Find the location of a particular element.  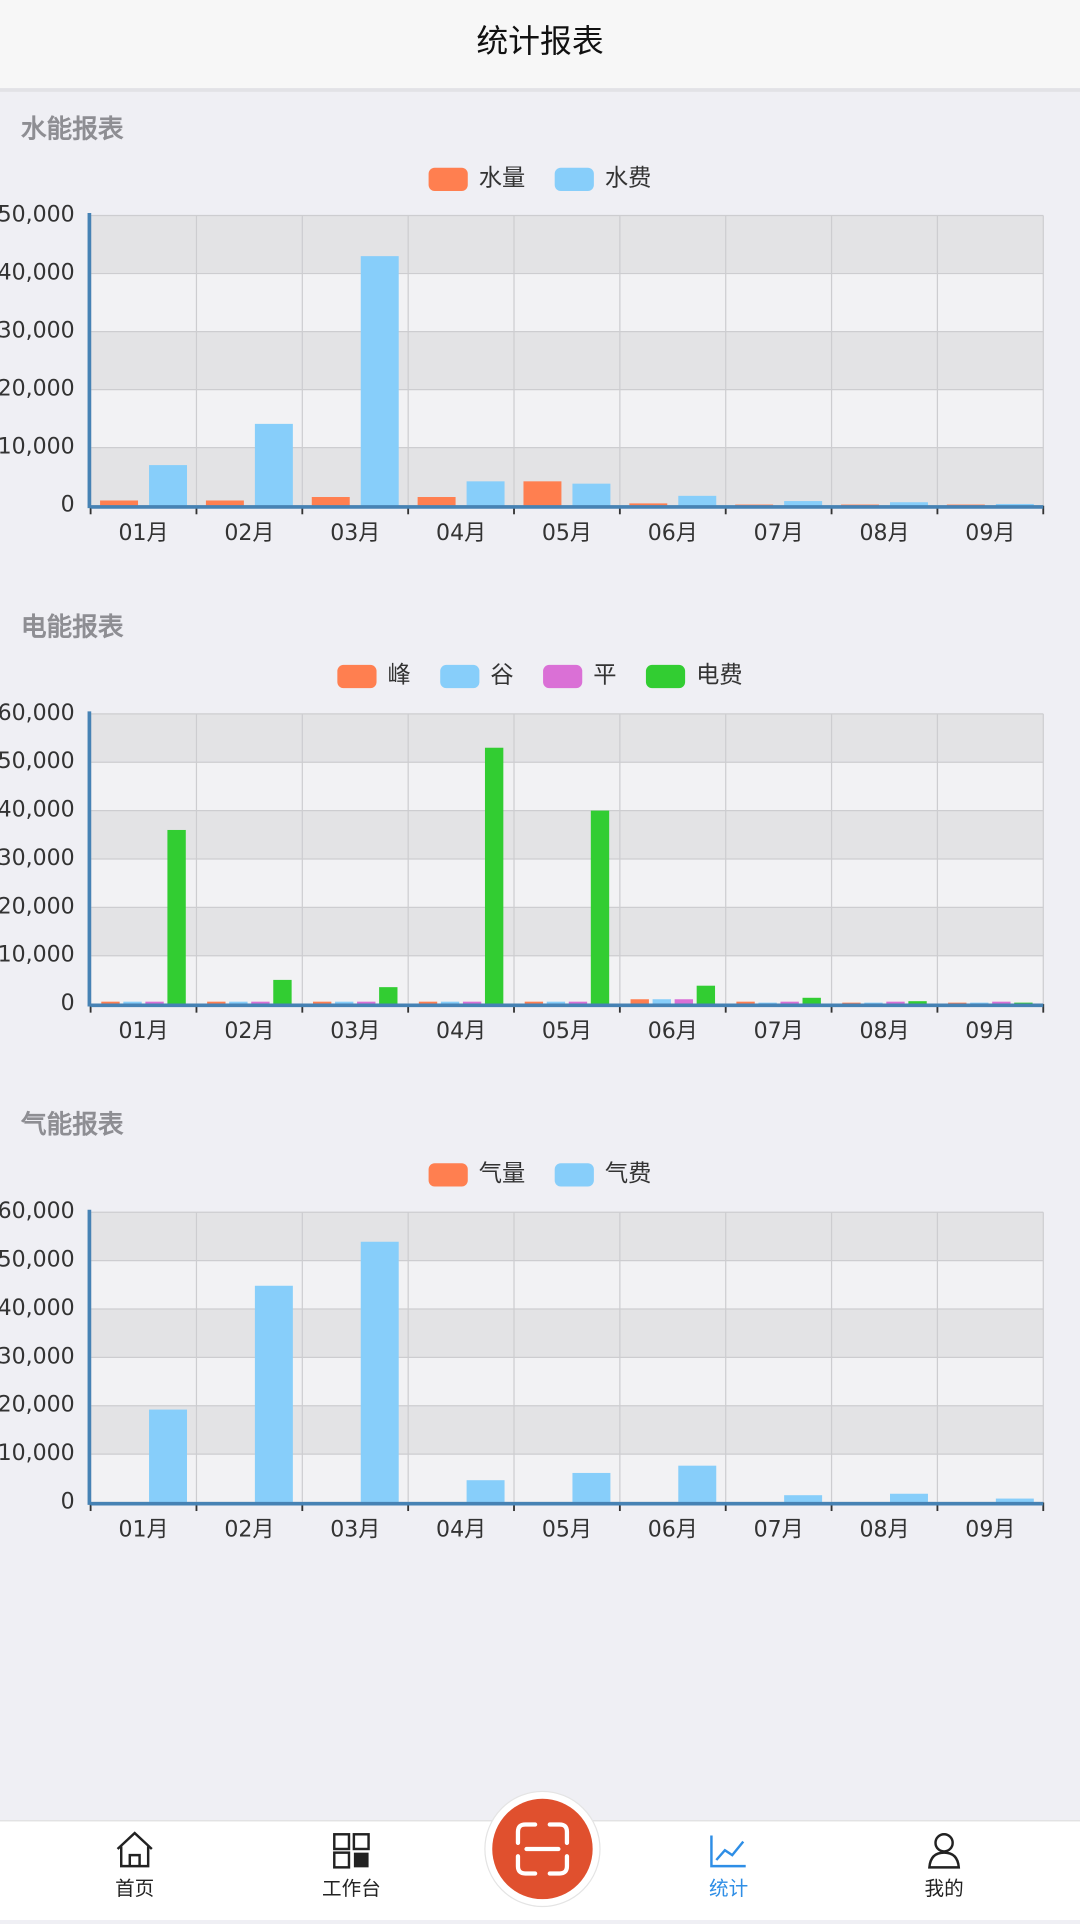

nav-mine: 我的 is located at coordinates (944, 1866).